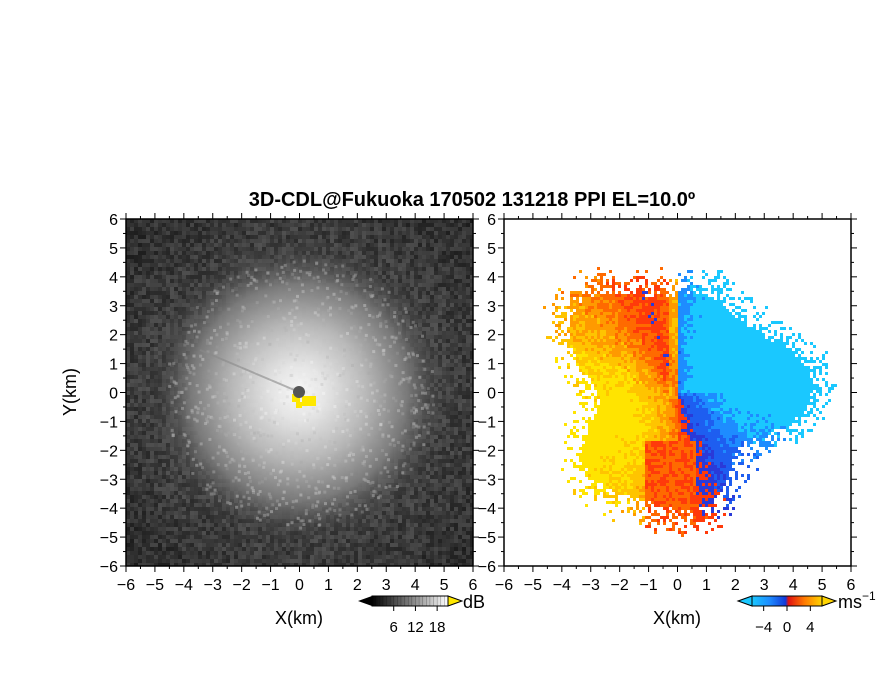 The width and height of the screenshot is (880, 680). Describe the element at coordinates (810, 627) in the screenshot. I see `colorbar-velocity-tick: 4` at that location.